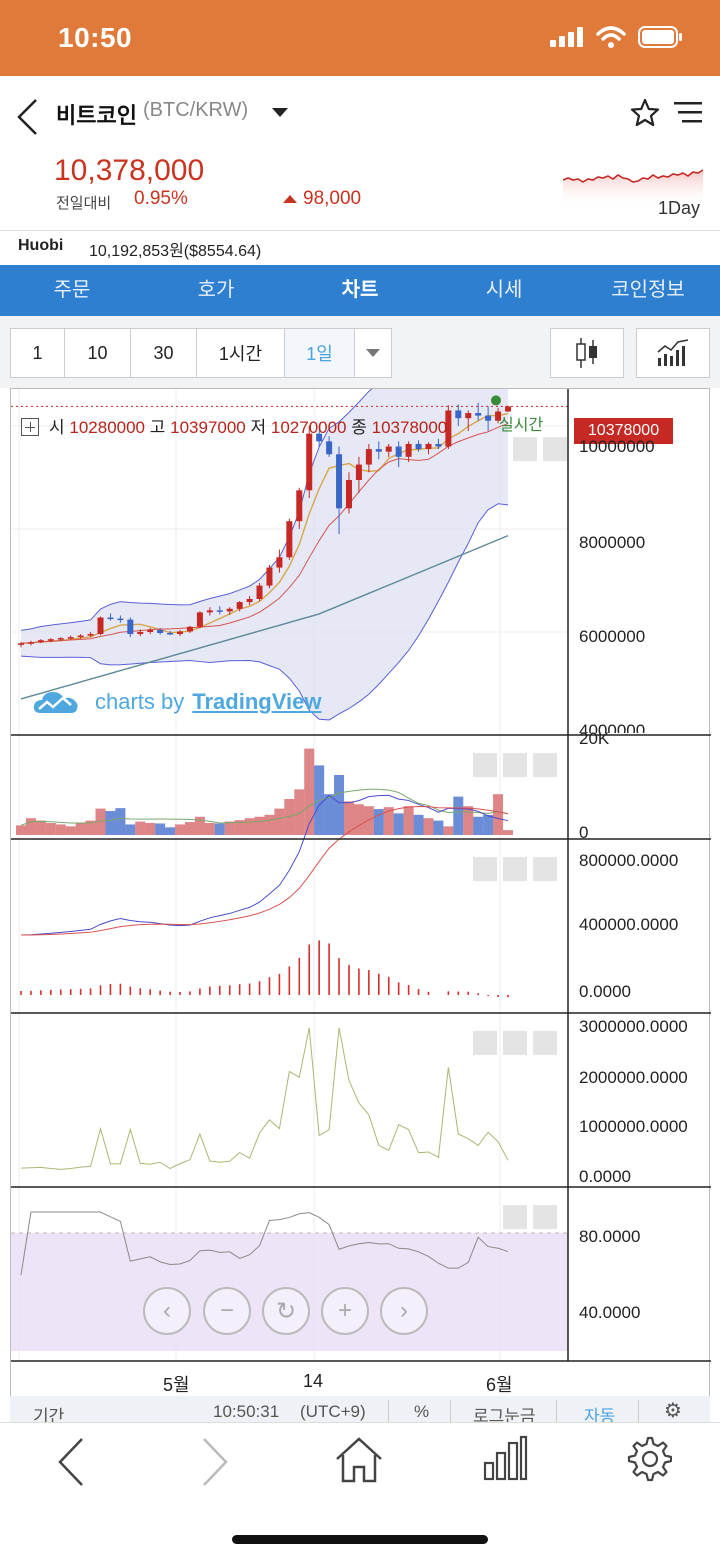  I want to click on chevron-down-icon, so click(373, 353).